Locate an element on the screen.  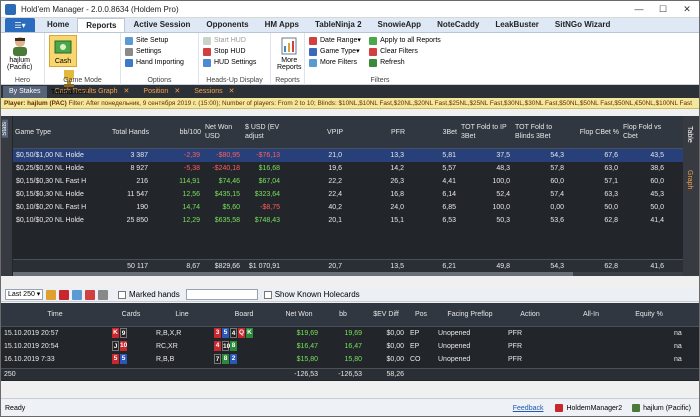
reports-label: Reports is located at coordinates (289, 67).